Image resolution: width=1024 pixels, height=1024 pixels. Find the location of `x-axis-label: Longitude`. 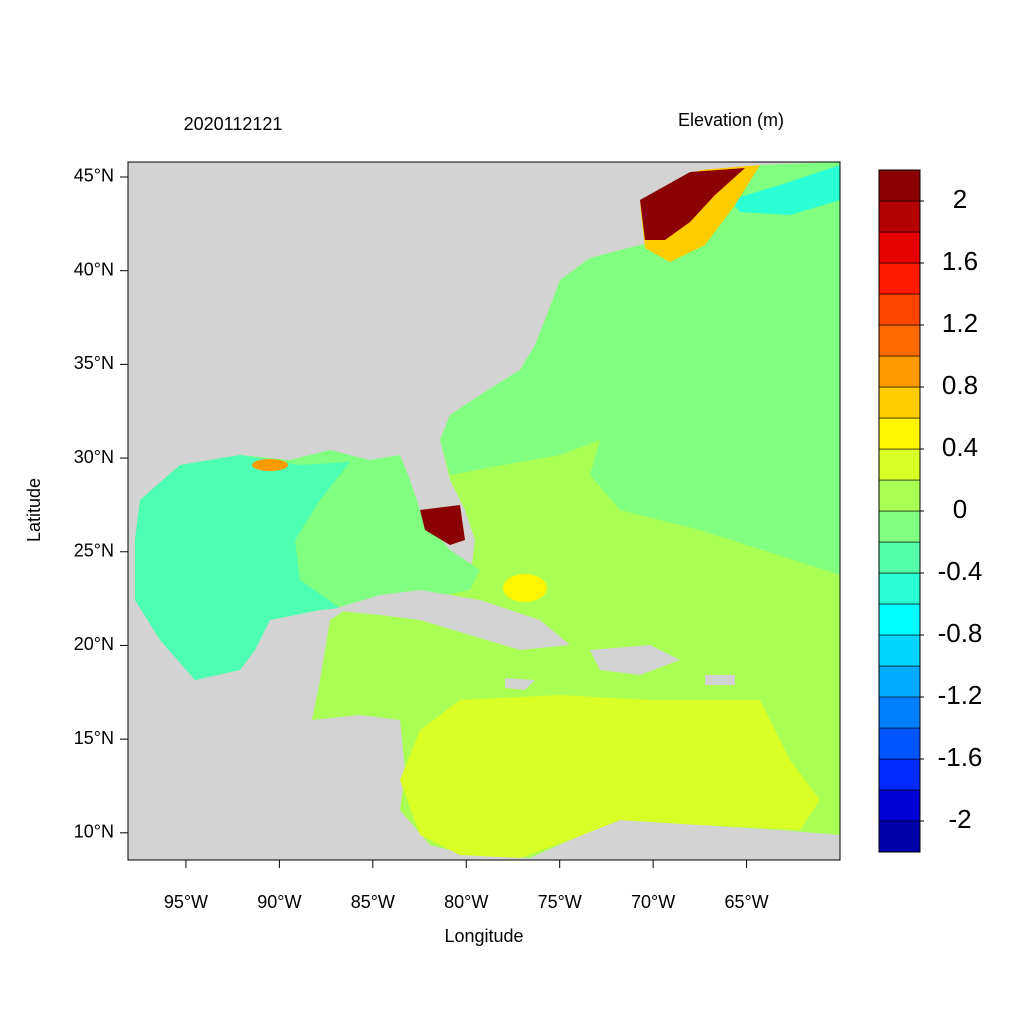

x-axis-label: Longitude is located at coordinates (483, 936).